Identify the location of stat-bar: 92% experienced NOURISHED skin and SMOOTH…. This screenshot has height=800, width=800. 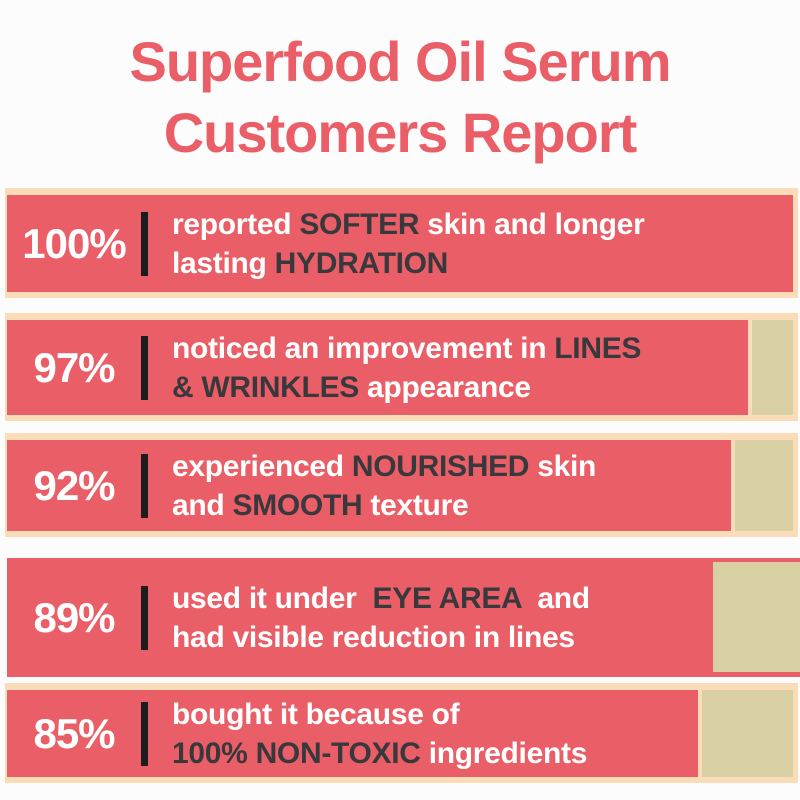
(400, 485).